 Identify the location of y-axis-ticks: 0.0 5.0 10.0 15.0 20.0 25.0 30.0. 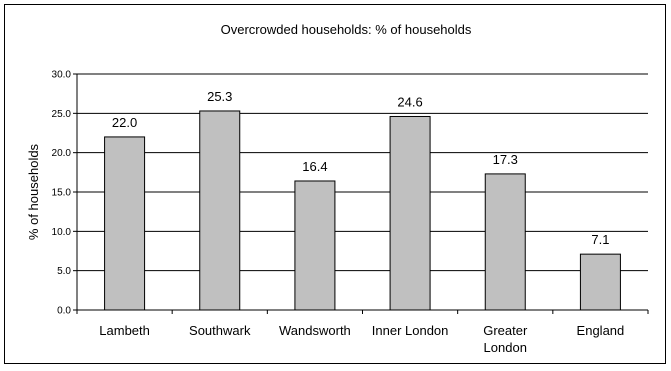
(64, 193).